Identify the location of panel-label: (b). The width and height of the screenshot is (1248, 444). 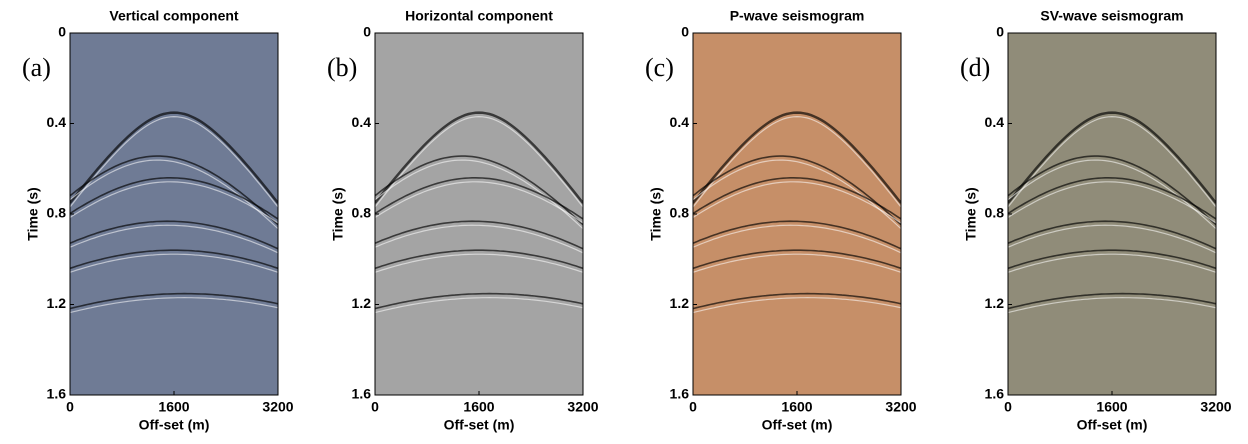
(342, 67).